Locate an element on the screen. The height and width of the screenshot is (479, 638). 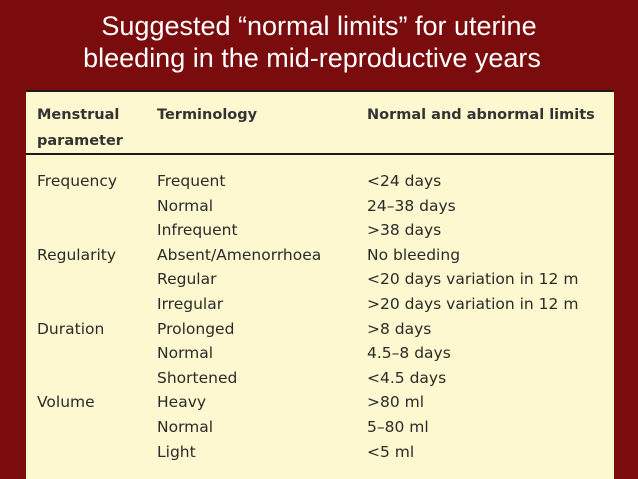
table-row: Duration Prolonged >8 days is located at coordinates (320, 329).